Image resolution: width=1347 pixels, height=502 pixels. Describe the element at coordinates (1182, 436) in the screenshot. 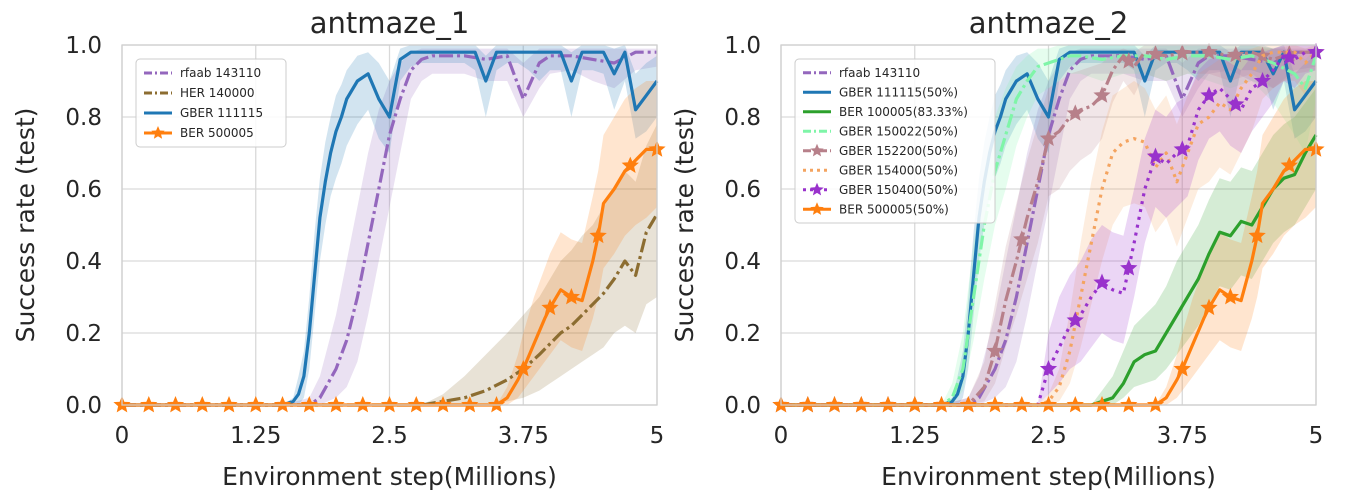

I see `x-tick-label: 3.75` at that location.